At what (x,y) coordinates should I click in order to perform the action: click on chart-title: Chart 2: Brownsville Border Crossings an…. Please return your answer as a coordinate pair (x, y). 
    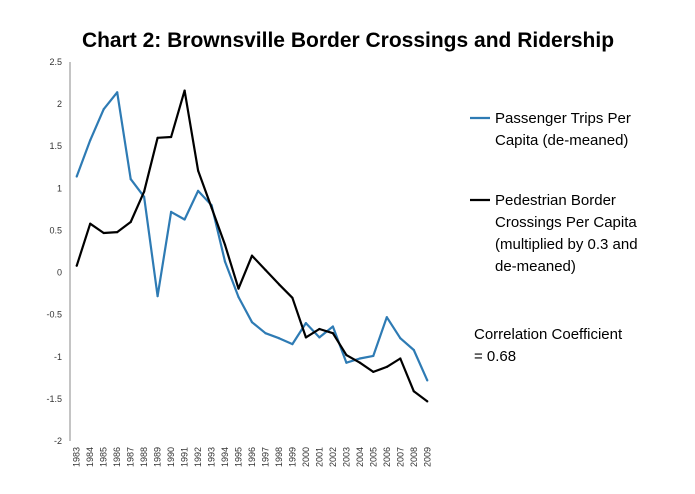
    Looking at the image, I should click on (348, 40).